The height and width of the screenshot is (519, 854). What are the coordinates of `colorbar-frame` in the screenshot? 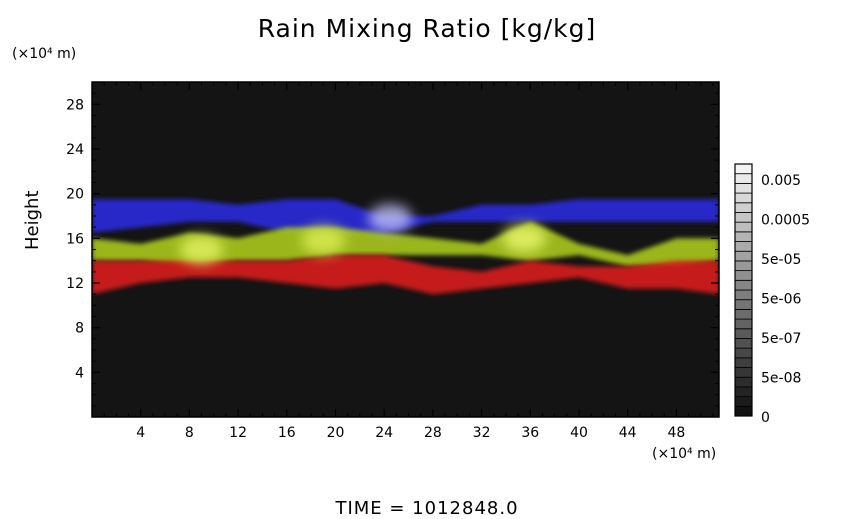 It's located at (743, 290).